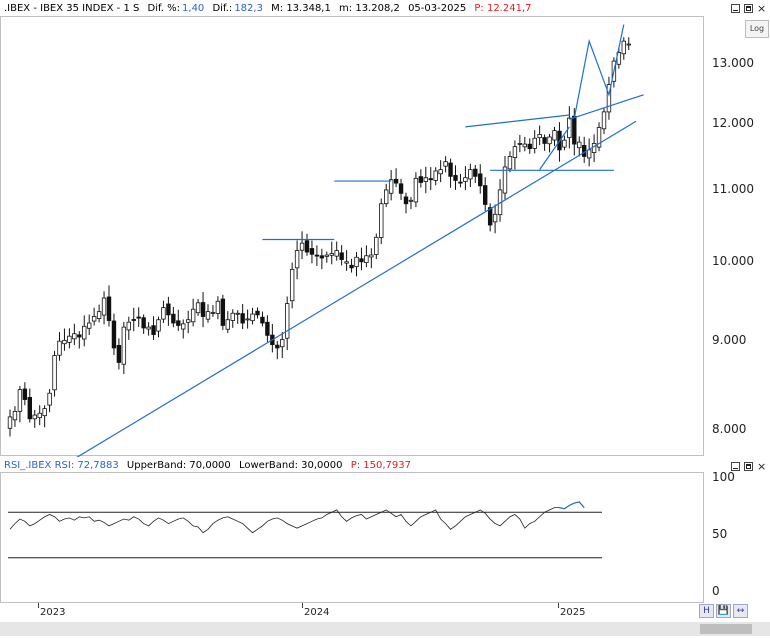 The height and width of the screenshot is (638, 770). What do you see at coordinates (762, 466) in the screenshot?
I see `rsi-close-icon: ×` at bounding box center [762, 466].